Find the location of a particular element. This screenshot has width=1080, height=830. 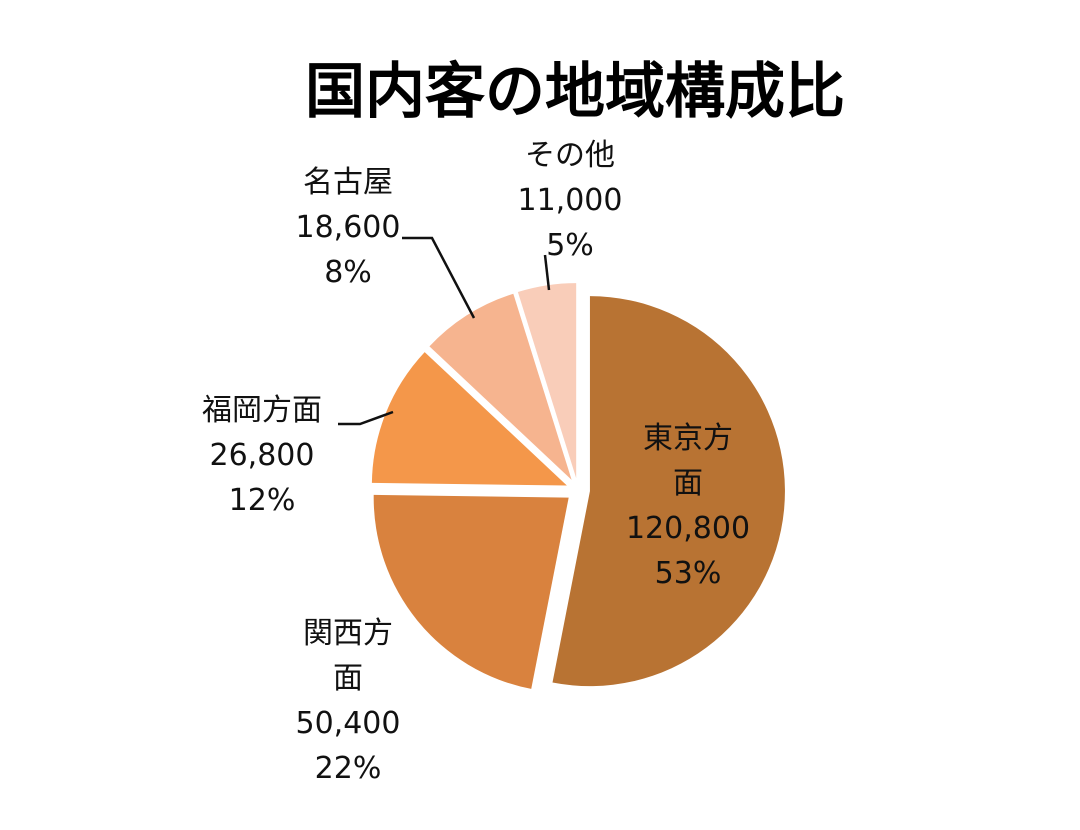

leader-lines is located at coordinates (444, 331).